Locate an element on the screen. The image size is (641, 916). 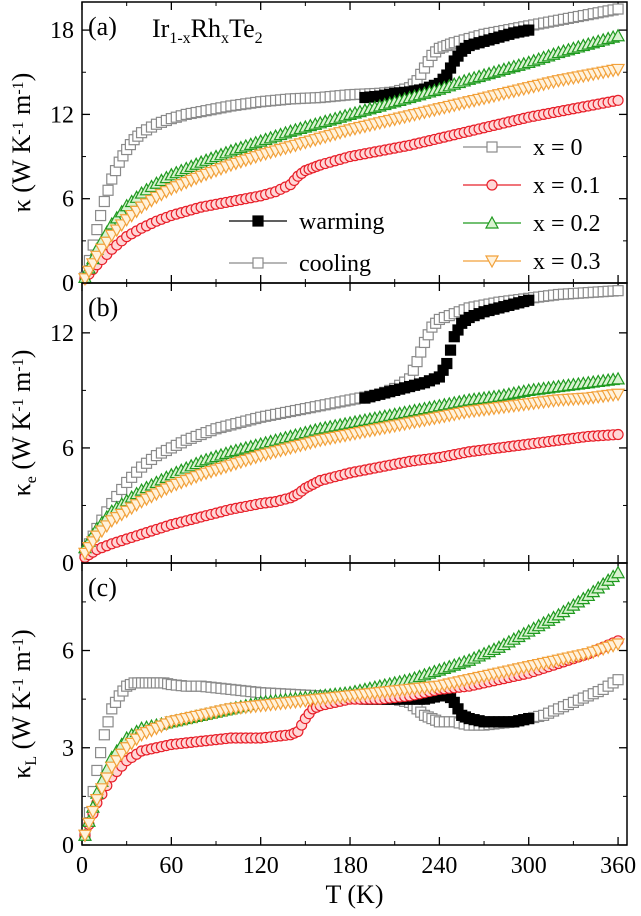
panel-label: (c) is located at coordinates (102, 587).